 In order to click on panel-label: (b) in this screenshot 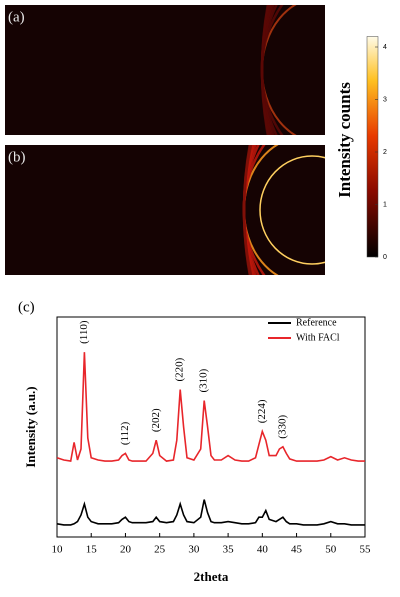, I will do `click(17, 157)`.